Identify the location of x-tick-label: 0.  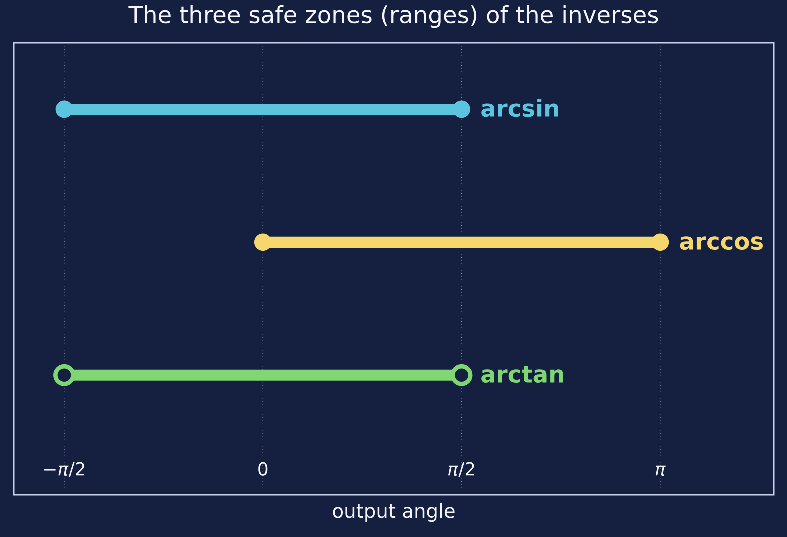
(263, 469).